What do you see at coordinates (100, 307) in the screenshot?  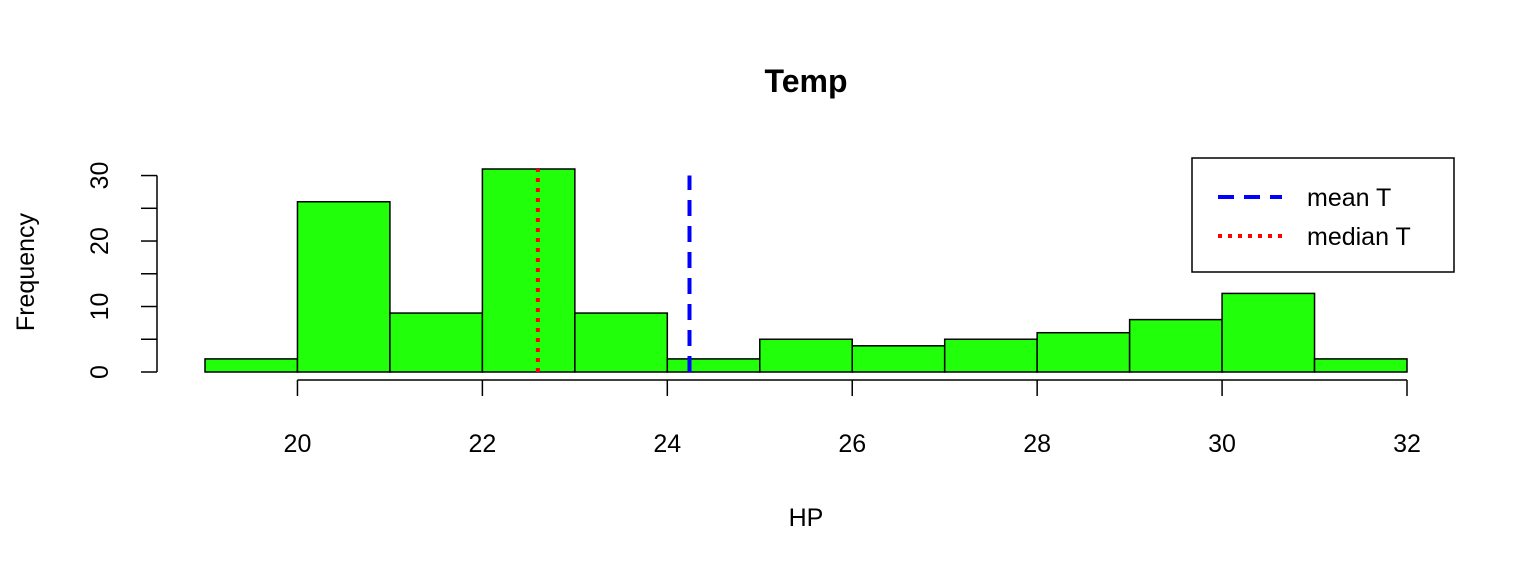 I see `y-tick-label: 10` at bounding box center [100, 307].